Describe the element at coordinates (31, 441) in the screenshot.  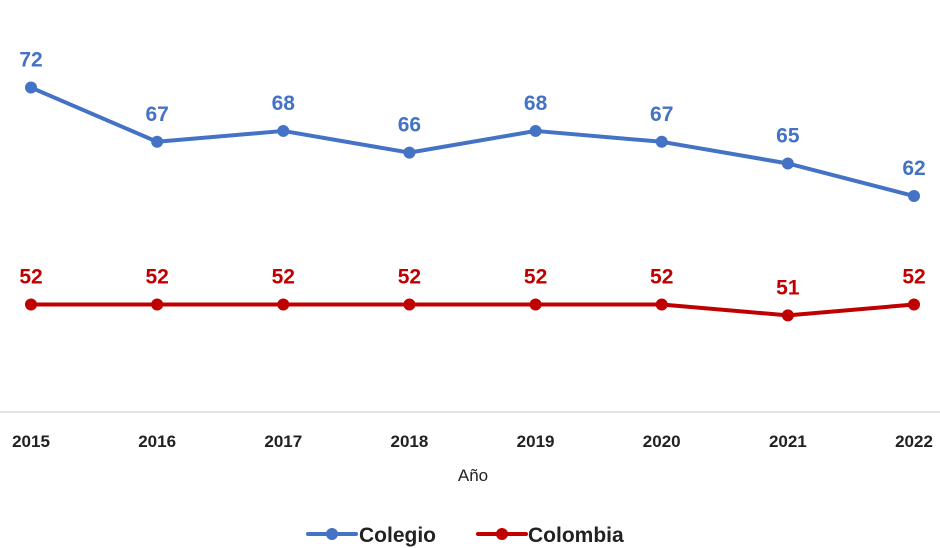
I see `x-tick-label: 2015` at that location.